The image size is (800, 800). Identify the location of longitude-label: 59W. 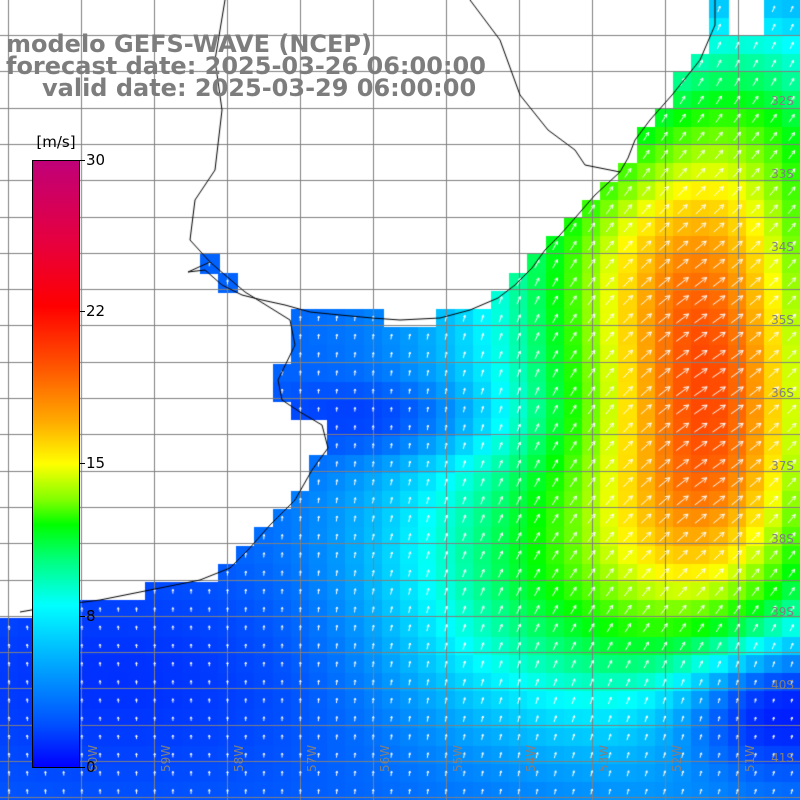
(166, 758).